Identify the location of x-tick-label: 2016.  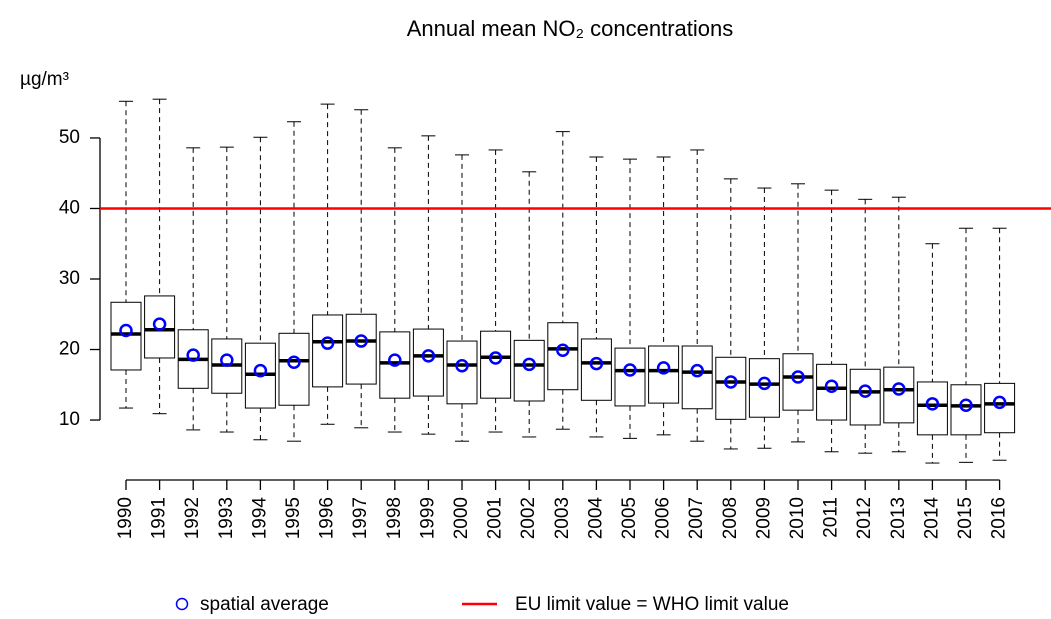
(999, 518).